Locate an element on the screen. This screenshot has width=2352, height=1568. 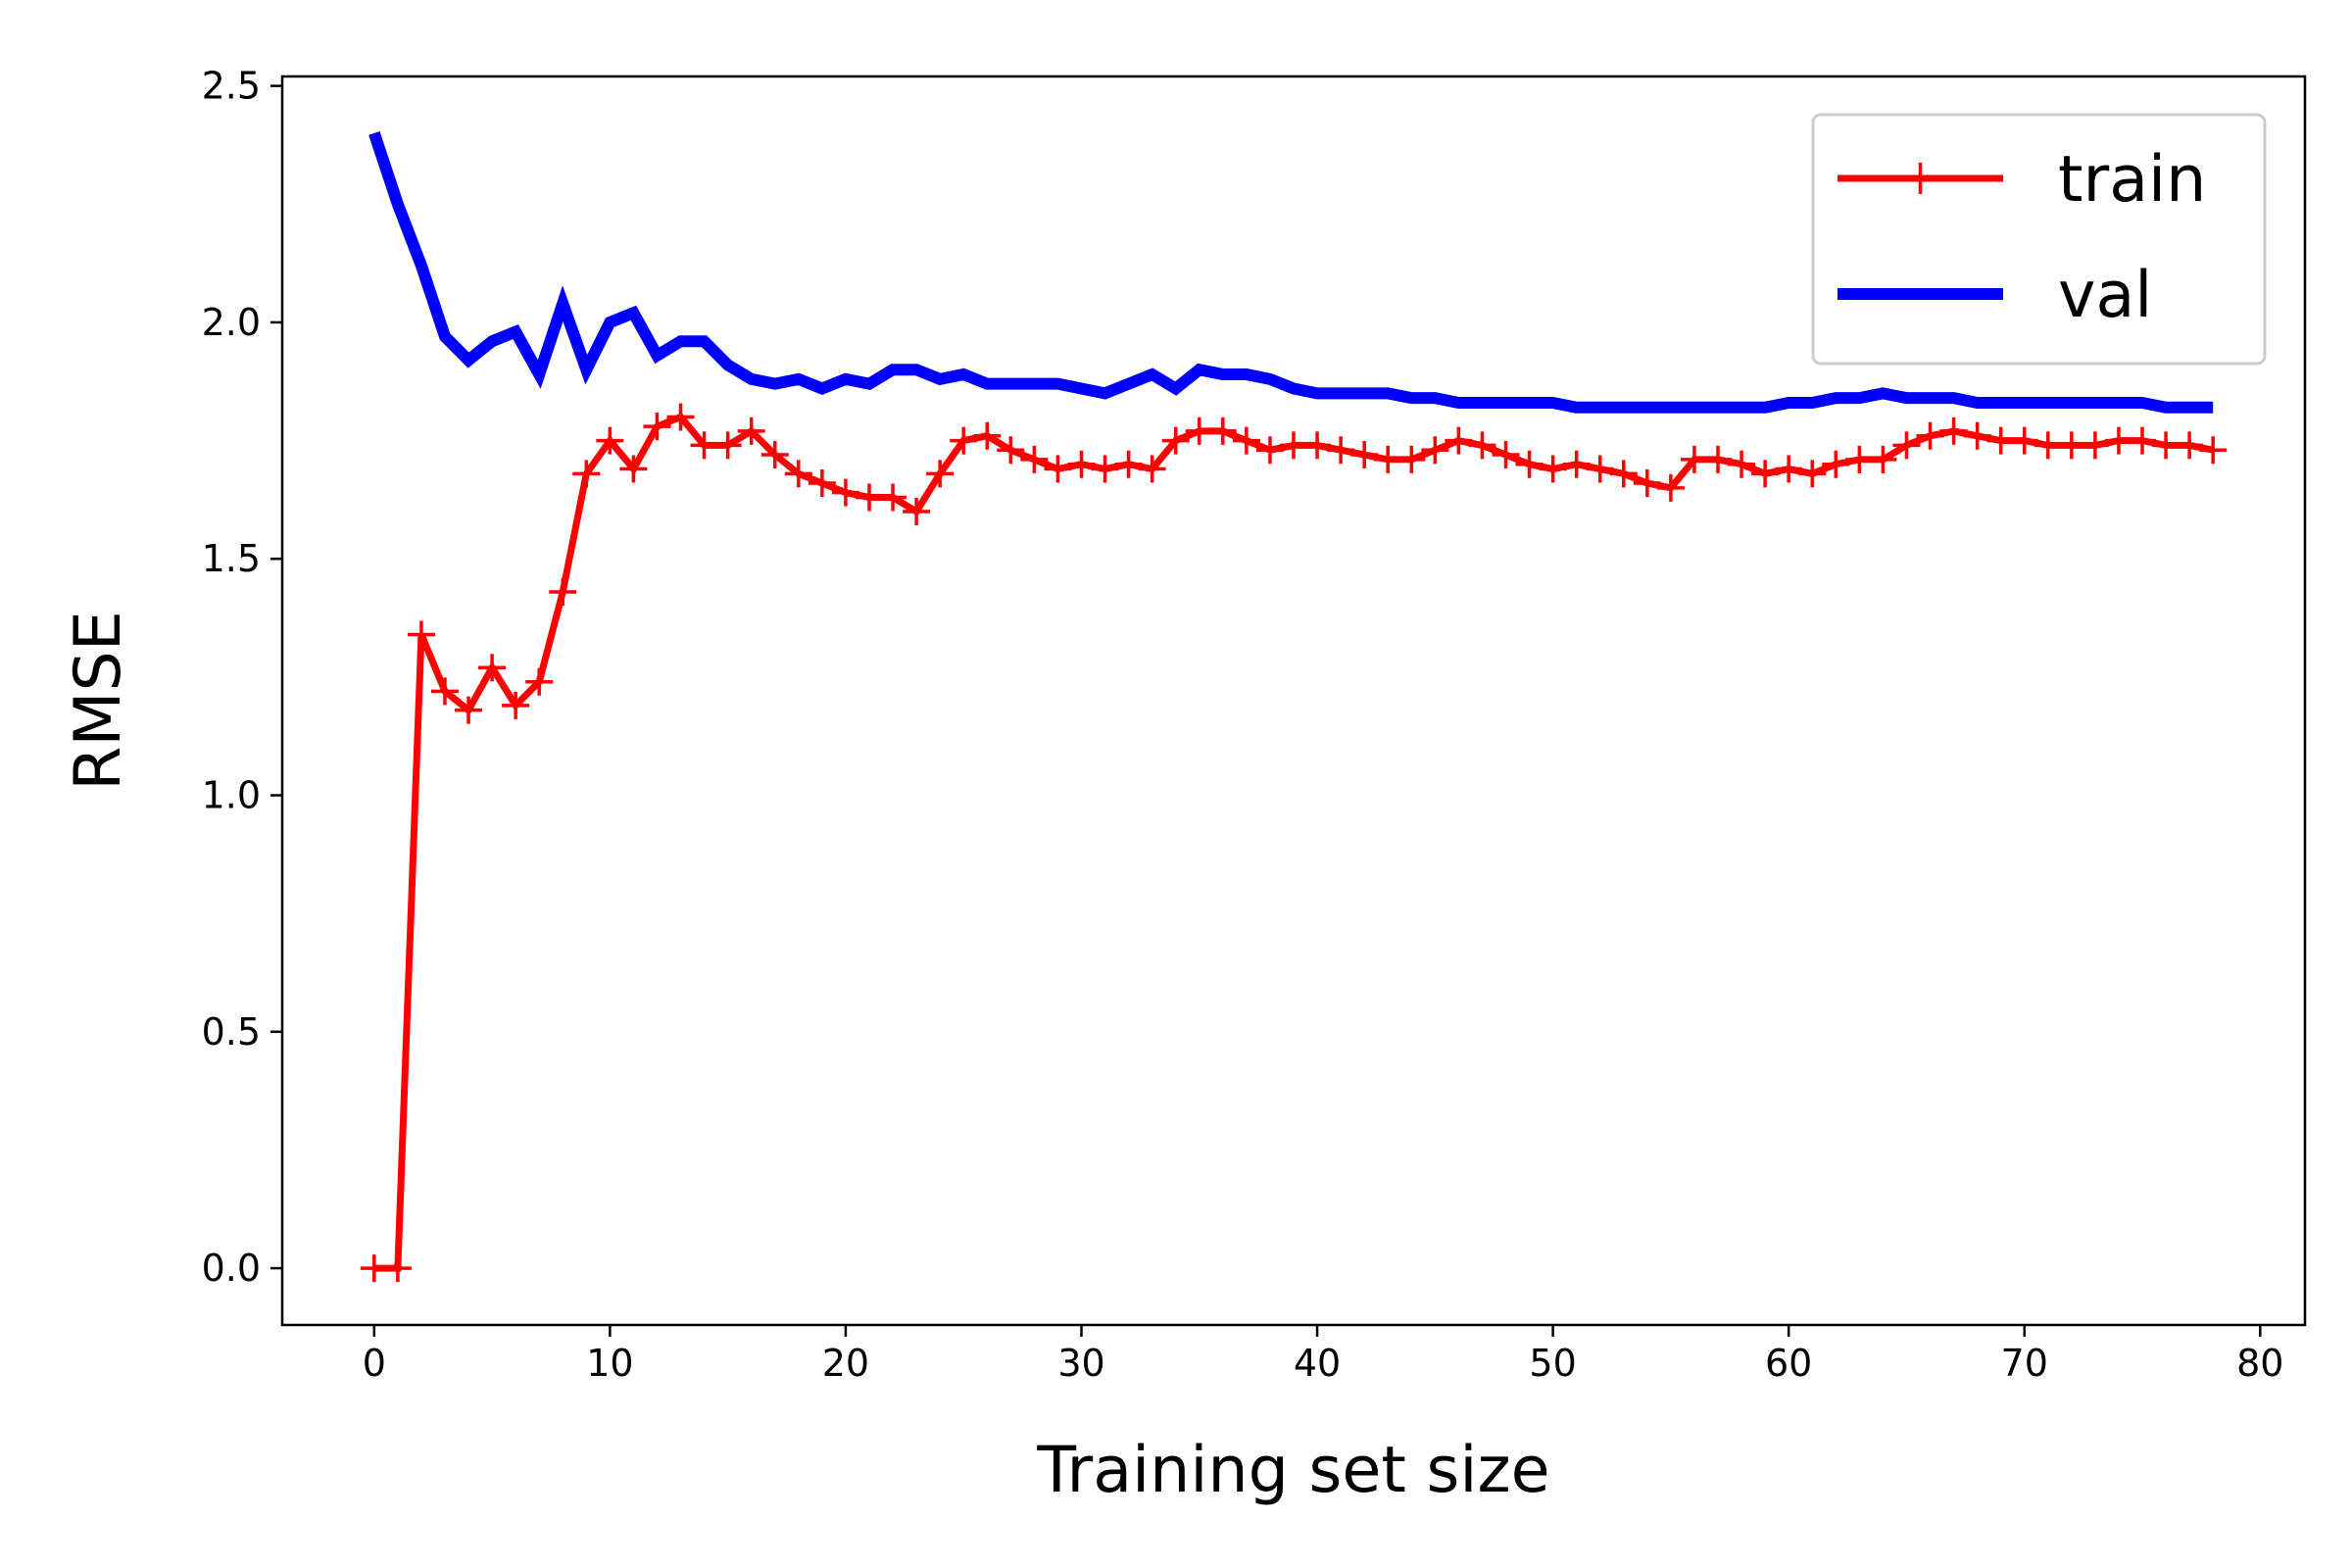
x-tick-label: 70 is located at coordinates (2025, 1363).